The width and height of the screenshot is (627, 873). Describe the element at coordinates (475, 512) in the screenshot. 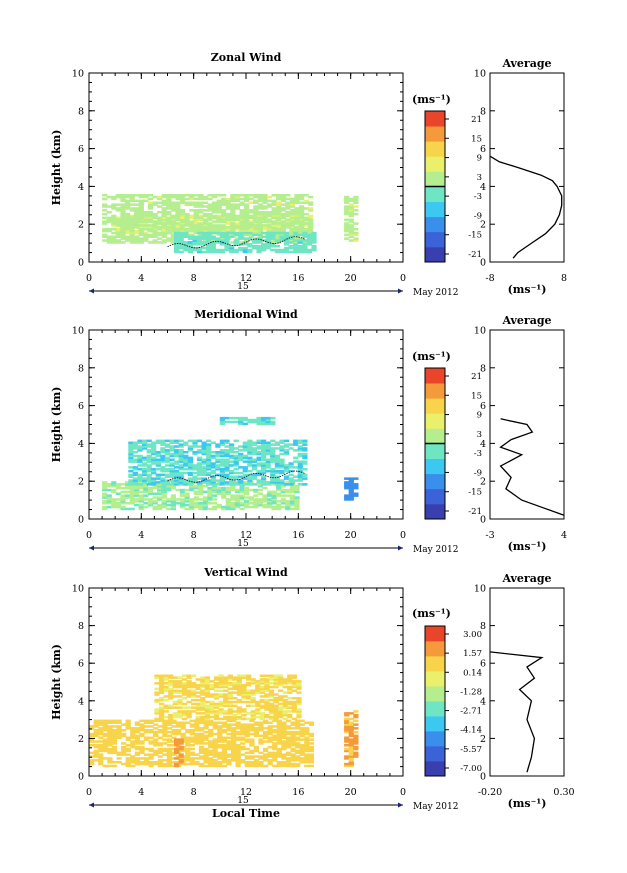

I see `colorbar-tick-label: -21` at that location.